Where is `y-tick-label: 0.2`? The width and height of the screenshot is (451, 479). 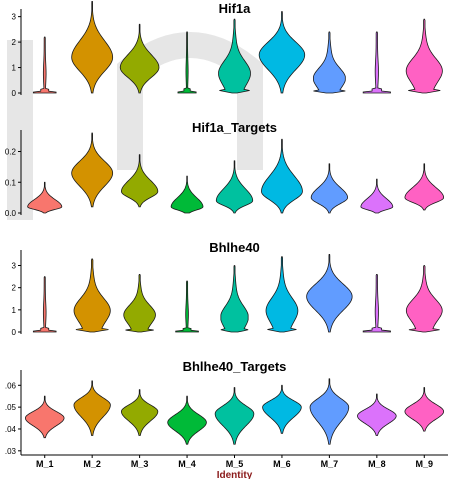
y-tick-label: 0.2 is located at coordinates (11, 152).